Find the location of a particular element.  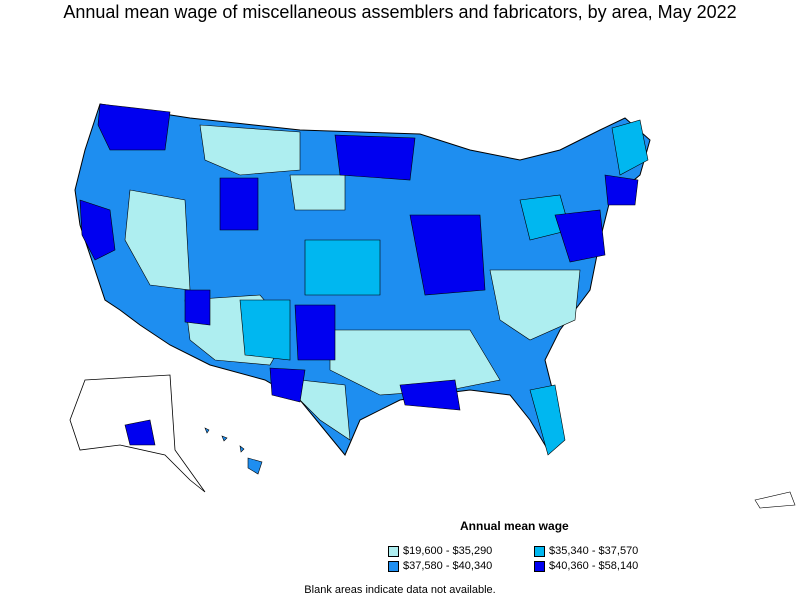

region-dakota-light is located at coordinates (317, 192).